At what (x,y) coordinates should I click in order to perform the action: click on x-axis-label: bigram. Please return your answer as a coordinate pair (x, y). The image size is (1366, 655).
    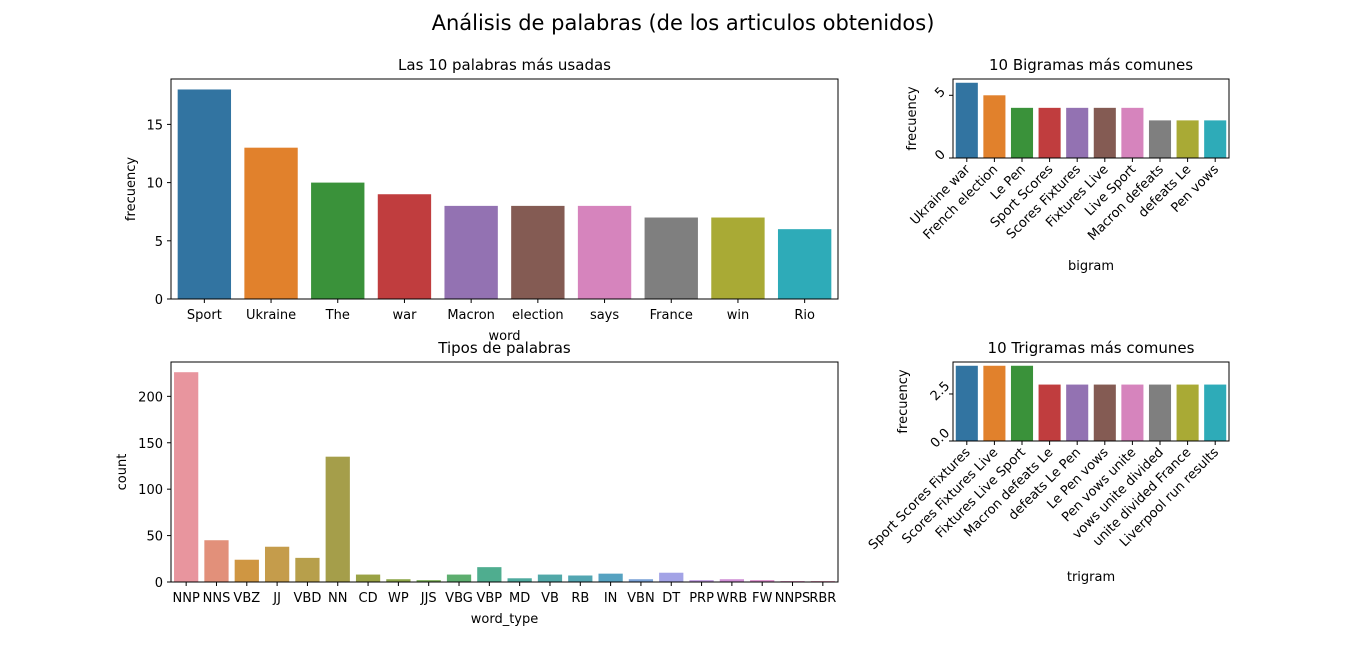
    Looking at the image, I should click on (1091, 266).